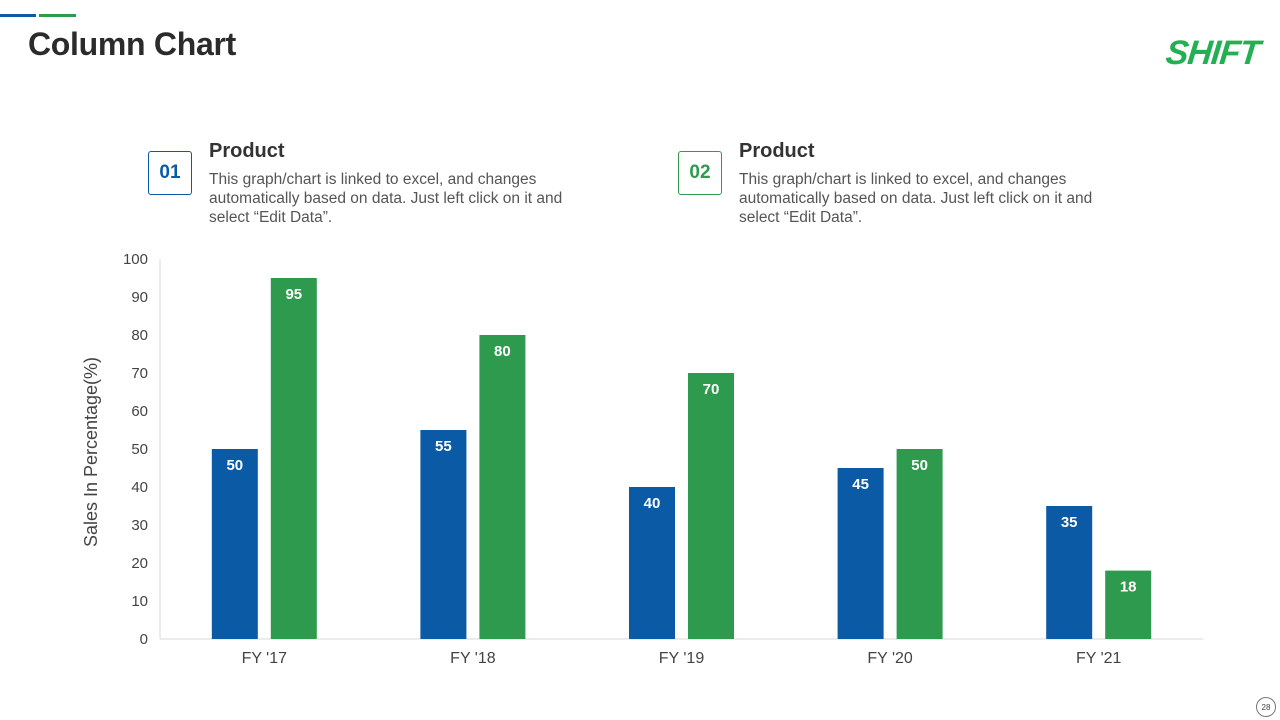  I want to click on x-tick-label: FY '20, so click(890, 658).